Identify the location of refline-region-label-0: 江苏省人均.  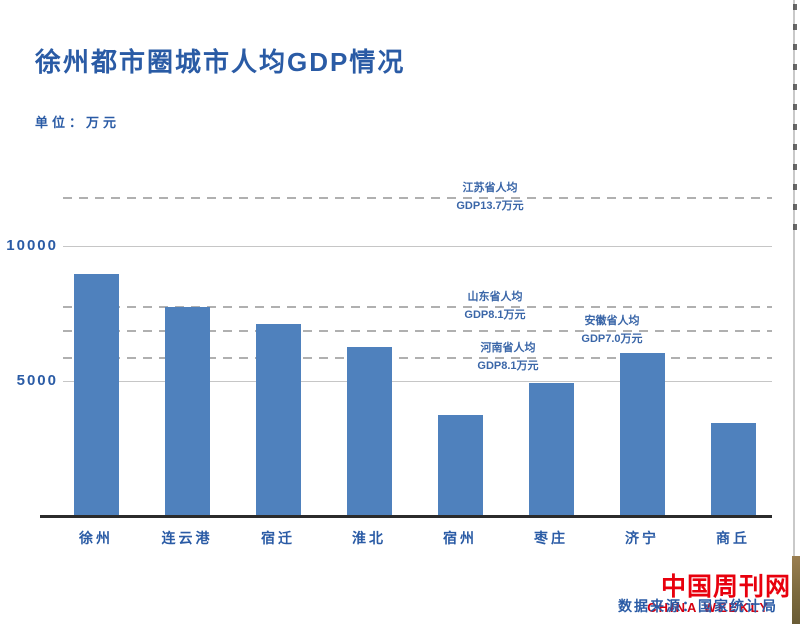
(490, 188).